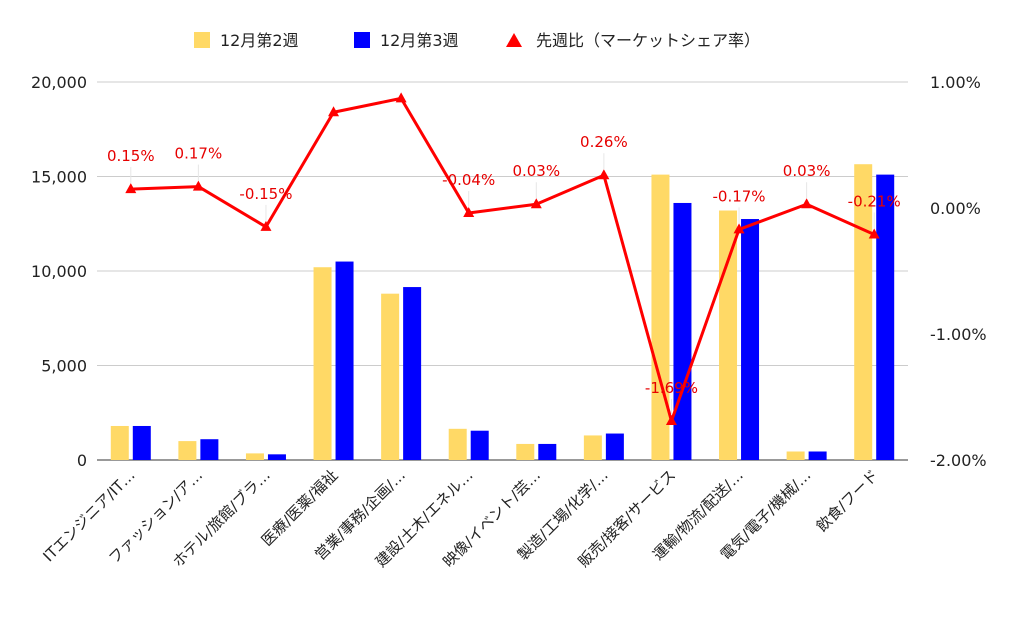 This screenshot has width=1024, height=633. Describe the element at coordinates (955, 208) in the screenshot. I see `right-tick-label: 0.00%` at that location.